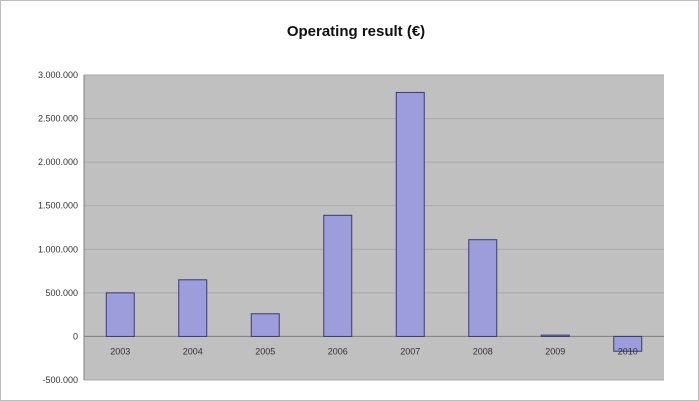  What do you see at coordinates (75, 336) in the screenshot?
I see `y-tick-label: 0` at bounding box center [75, 336].